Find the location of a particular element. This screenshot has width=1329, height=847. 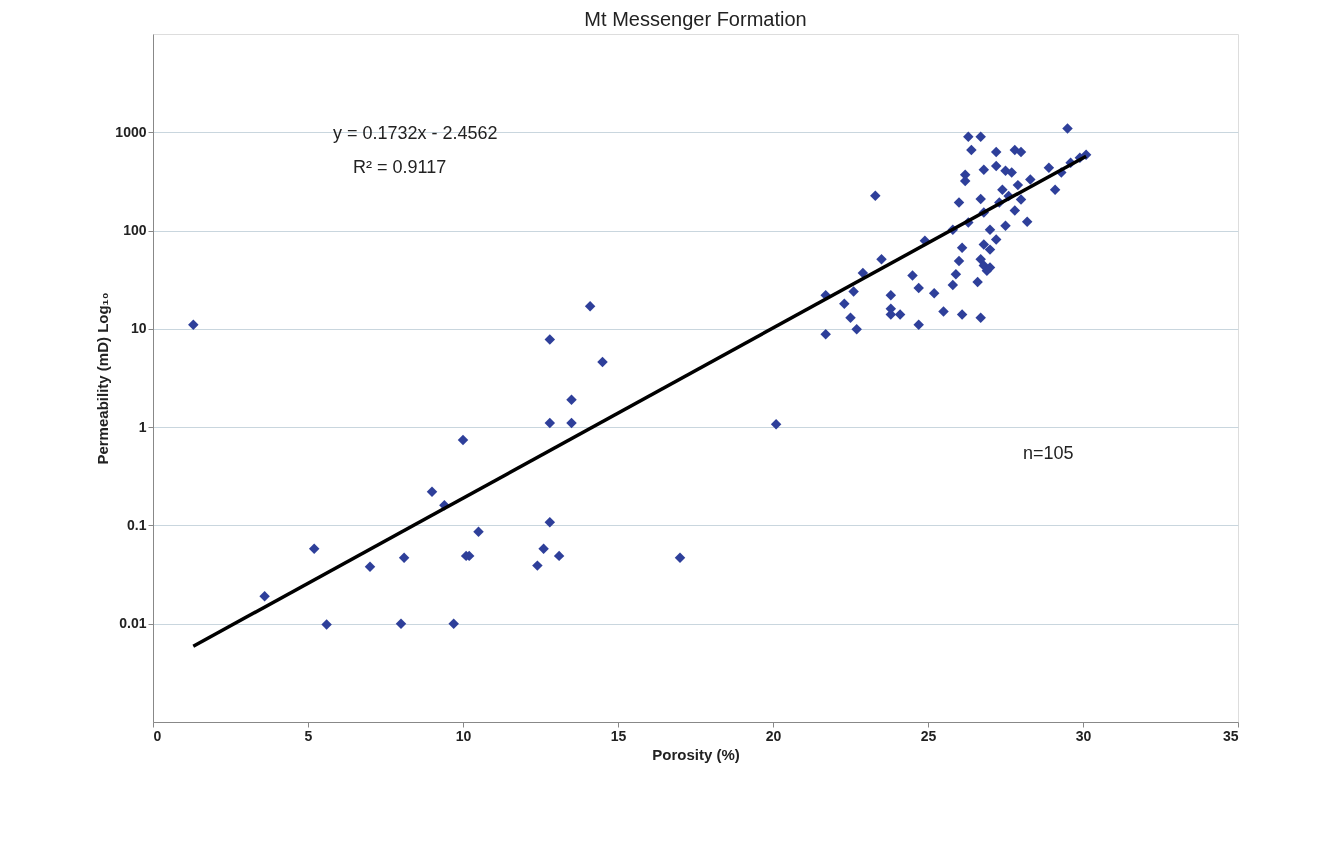

y-tick-label: 1 is located at coordinates (142, 426).